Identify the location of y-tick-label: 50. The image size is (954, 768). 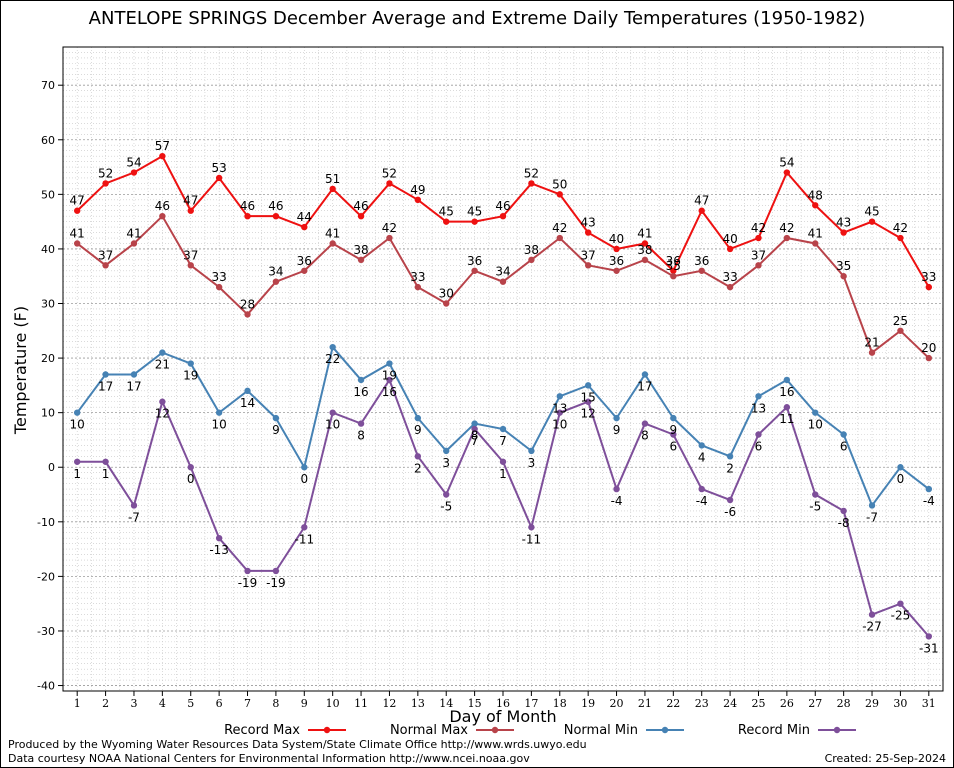
(48, 194).